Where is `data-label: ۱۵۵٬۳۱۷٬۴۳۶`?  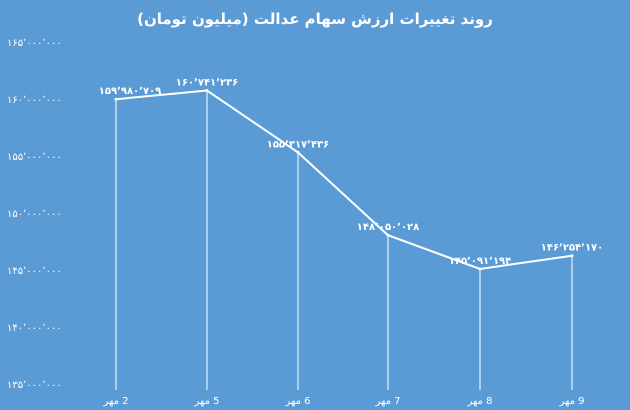
data-label: ۱۵۵٬۳۱۷٬۴۳۶ is located at coordinates (298, 144).